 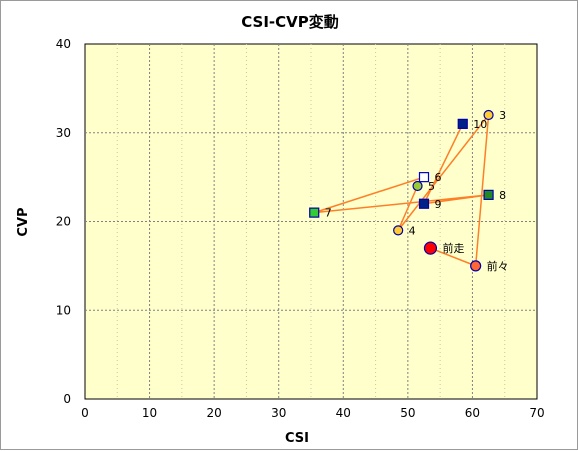 I want to click on y-tick-label: 20, so click(x=63, y=222).